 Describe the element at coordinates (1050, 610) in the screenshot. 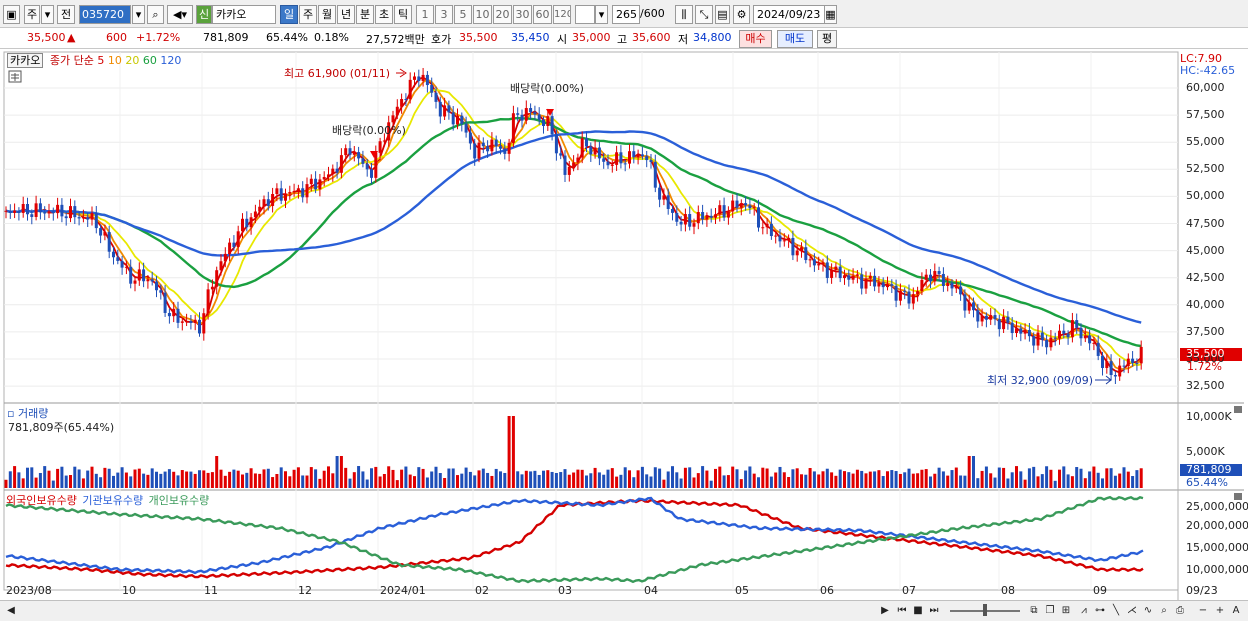

I see `window-icon: ❐` at that location.